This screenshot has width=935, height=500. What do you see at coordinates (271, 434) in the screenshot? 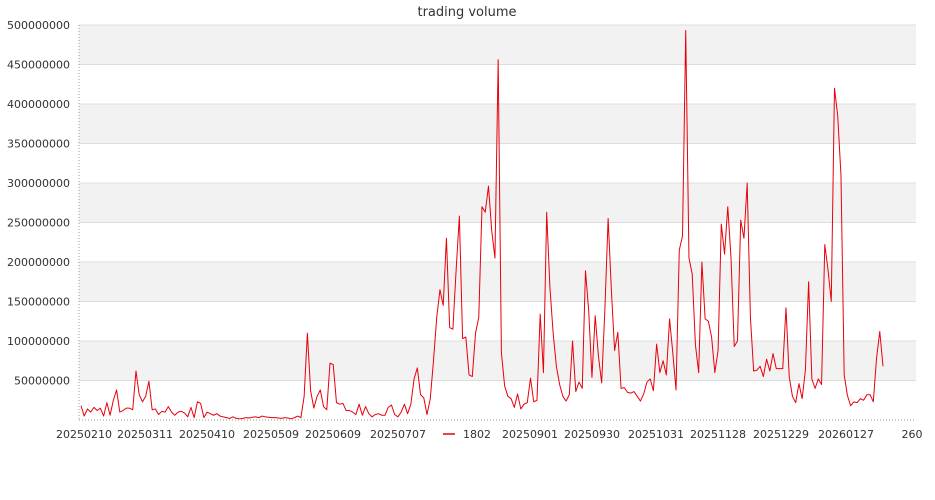
I see `x-tick-label: 20250509` at bounding box center [271, 434].